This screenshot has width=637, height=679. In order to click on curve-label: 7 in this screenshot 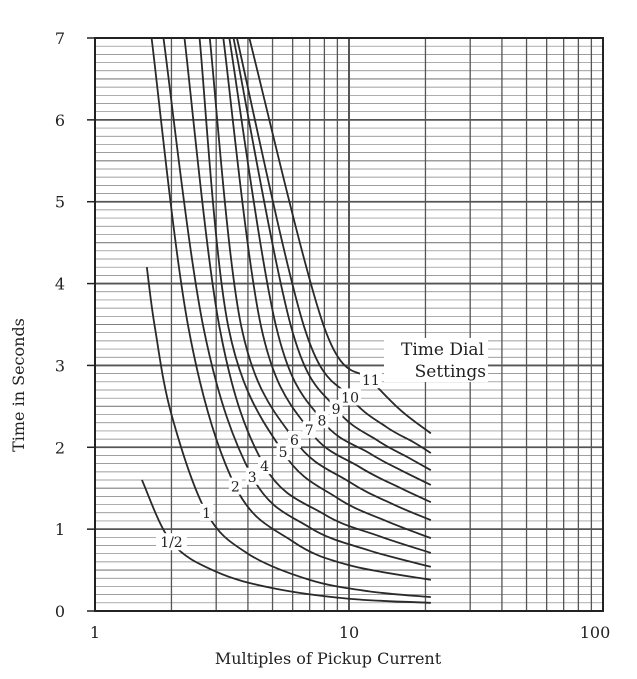, I will do `click(309, 431)`.